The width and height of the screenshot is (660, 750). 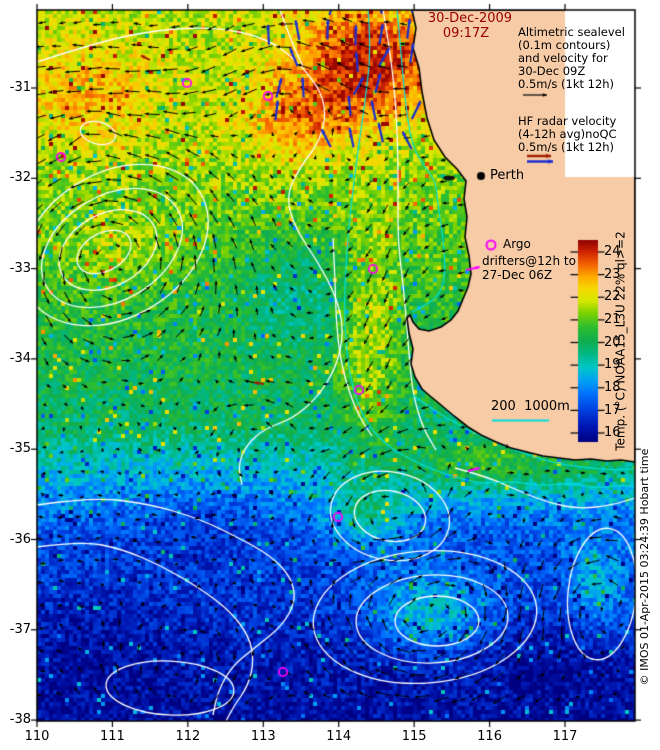 I want to click on isobath-scale-label: 200 1000m, so click(x=530, y=406).